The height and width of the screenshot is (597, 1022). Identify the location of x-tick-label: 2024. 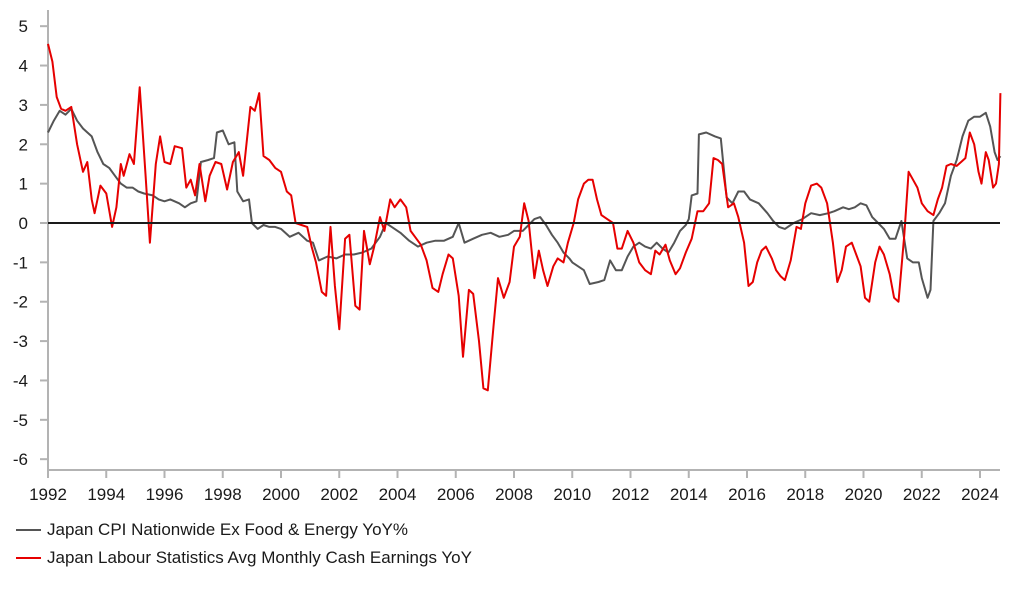
(980, 494).